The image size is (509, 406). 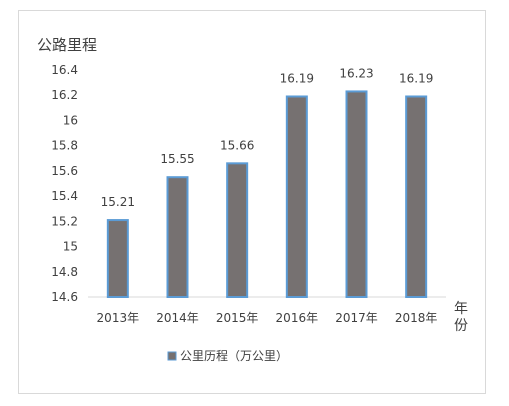 What do you see at coordinates (64, 95) in the screenshot?
I see `y-tick-label: 16.2` at bounding box center [64, 95].